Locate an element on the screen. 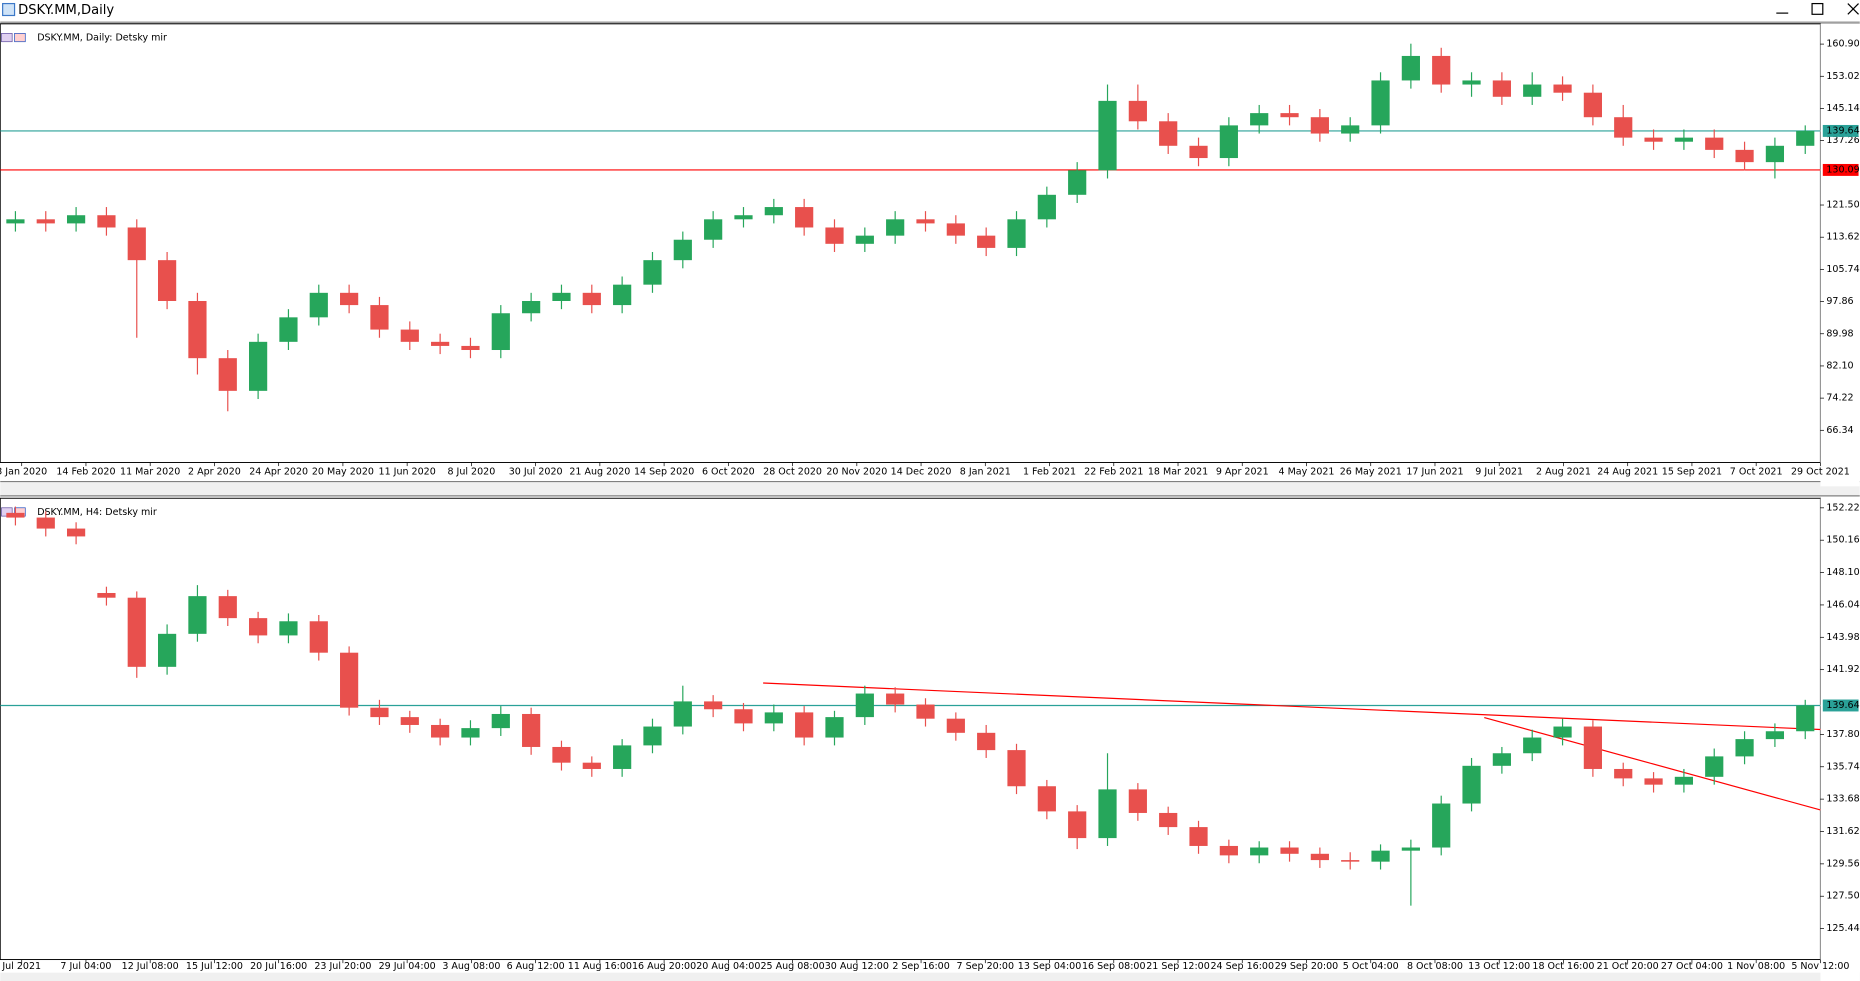 The width and height of the screenshot is (1860, 981). x-tick-label: 1 Nov 08:00 is located at coordinates (1756, 966).